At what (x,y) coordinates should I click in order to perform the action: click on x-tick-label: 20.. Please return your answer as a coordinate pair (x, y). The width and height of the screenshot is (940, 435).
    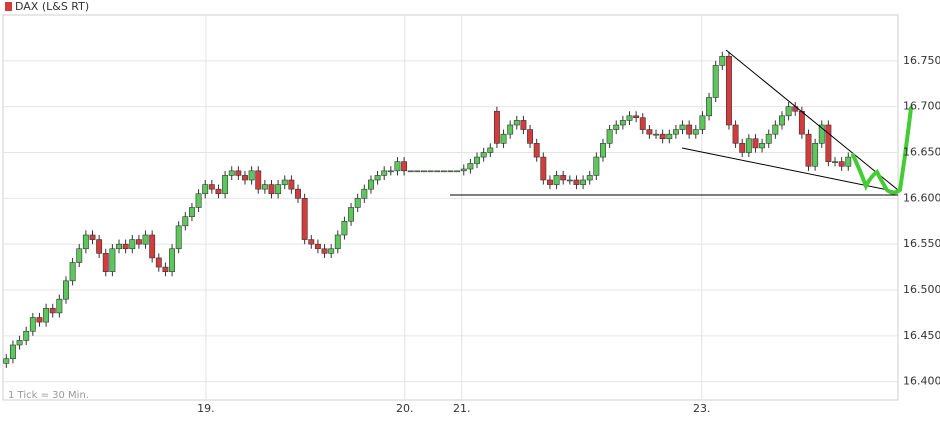
    Looking at the image, I should click on (405, 408).